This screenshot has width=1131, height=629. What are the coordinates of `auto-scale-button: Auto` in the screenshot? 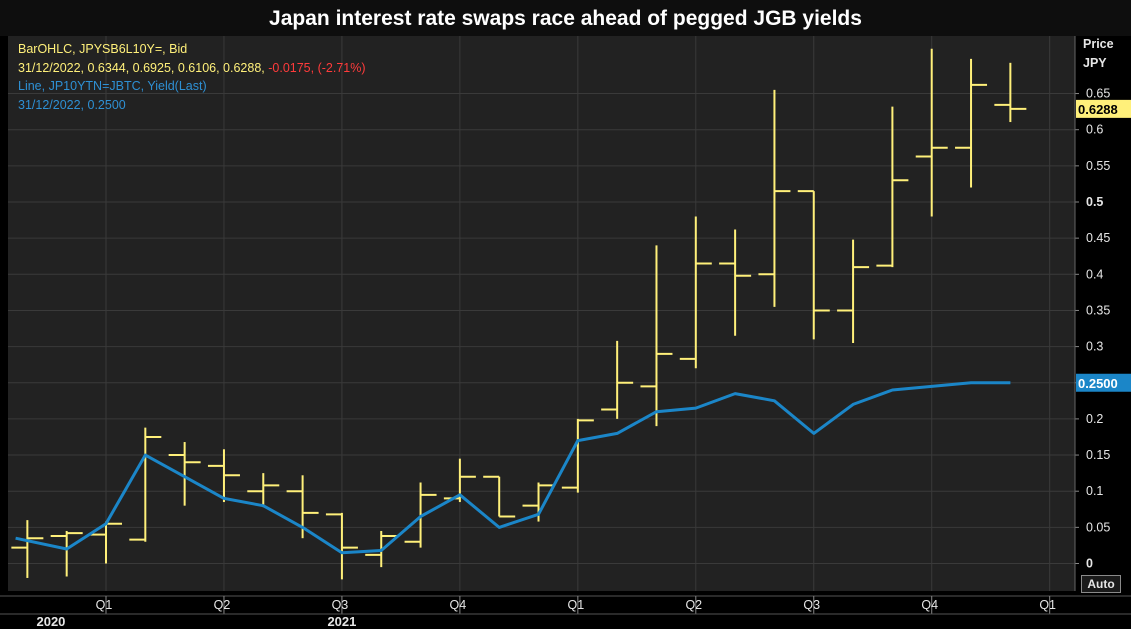 It's located at (1101, 584).